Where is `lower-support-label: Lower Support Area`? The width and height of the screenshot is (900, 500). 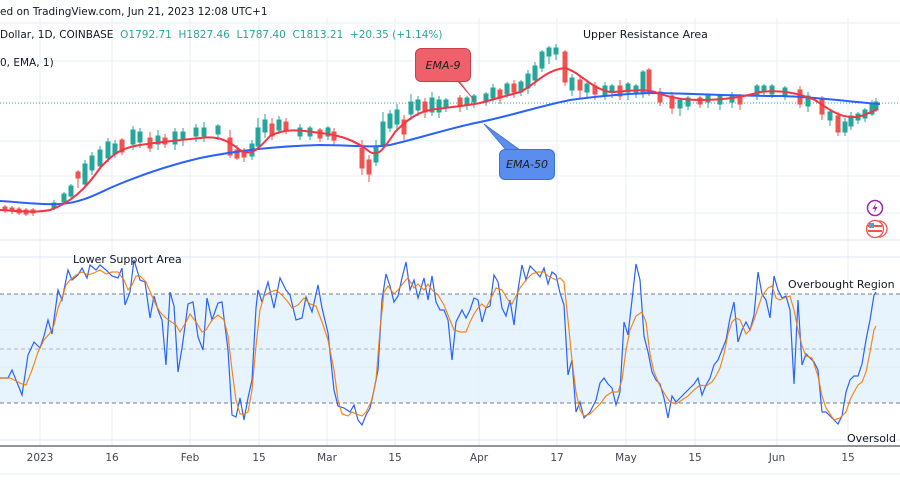 lower-support-label: Lower Support Area is located at coordinates (127, 259).